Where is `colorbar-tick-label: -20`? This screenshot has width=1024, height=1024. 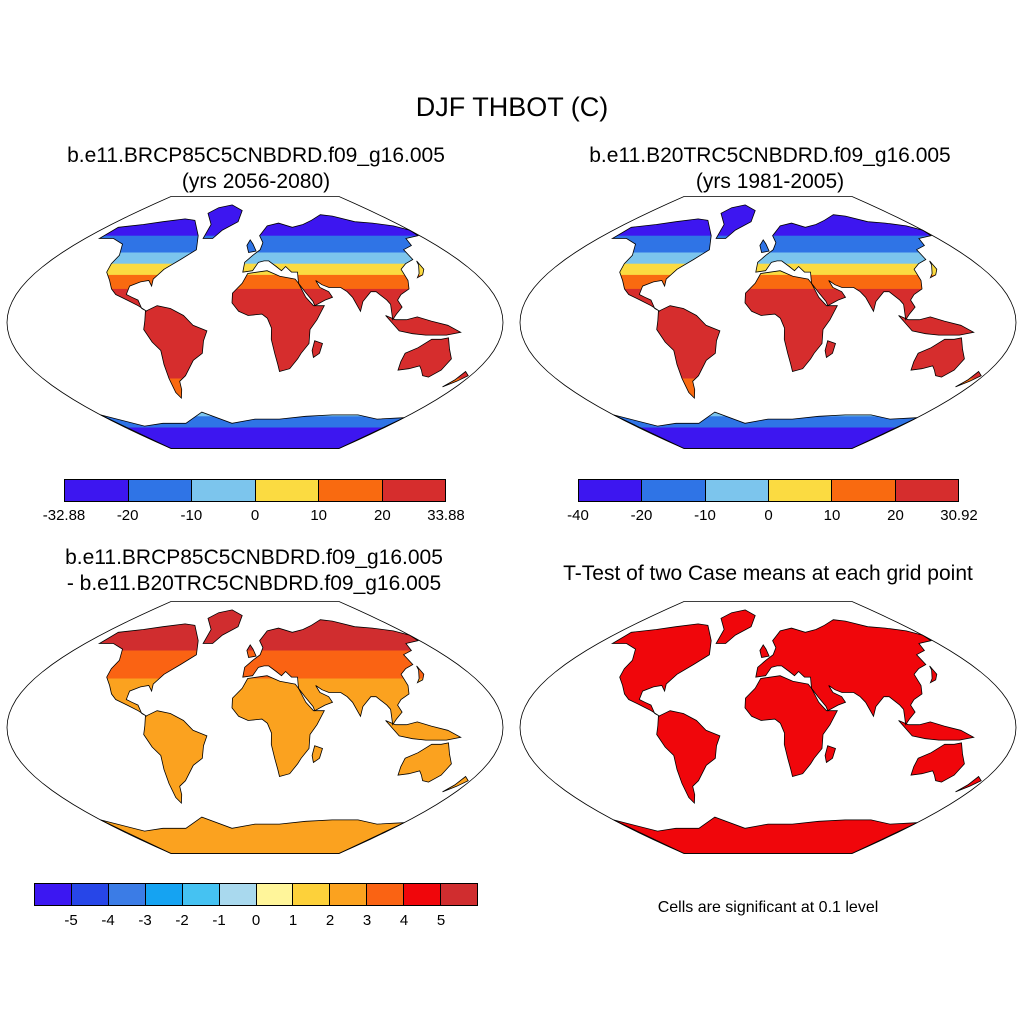 colorbar-tick-label: -20 is located at coordinates (641, 515).